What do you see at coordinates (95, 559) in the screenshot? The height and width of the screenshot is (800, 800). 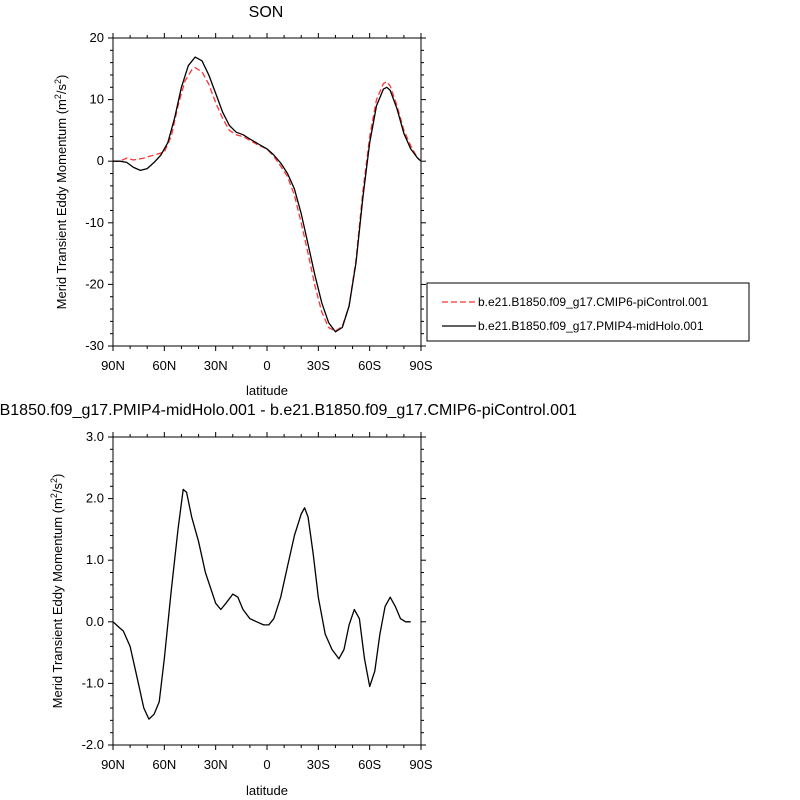 I see `y-tick-label: 1.0` at bounding box center [95, 559].